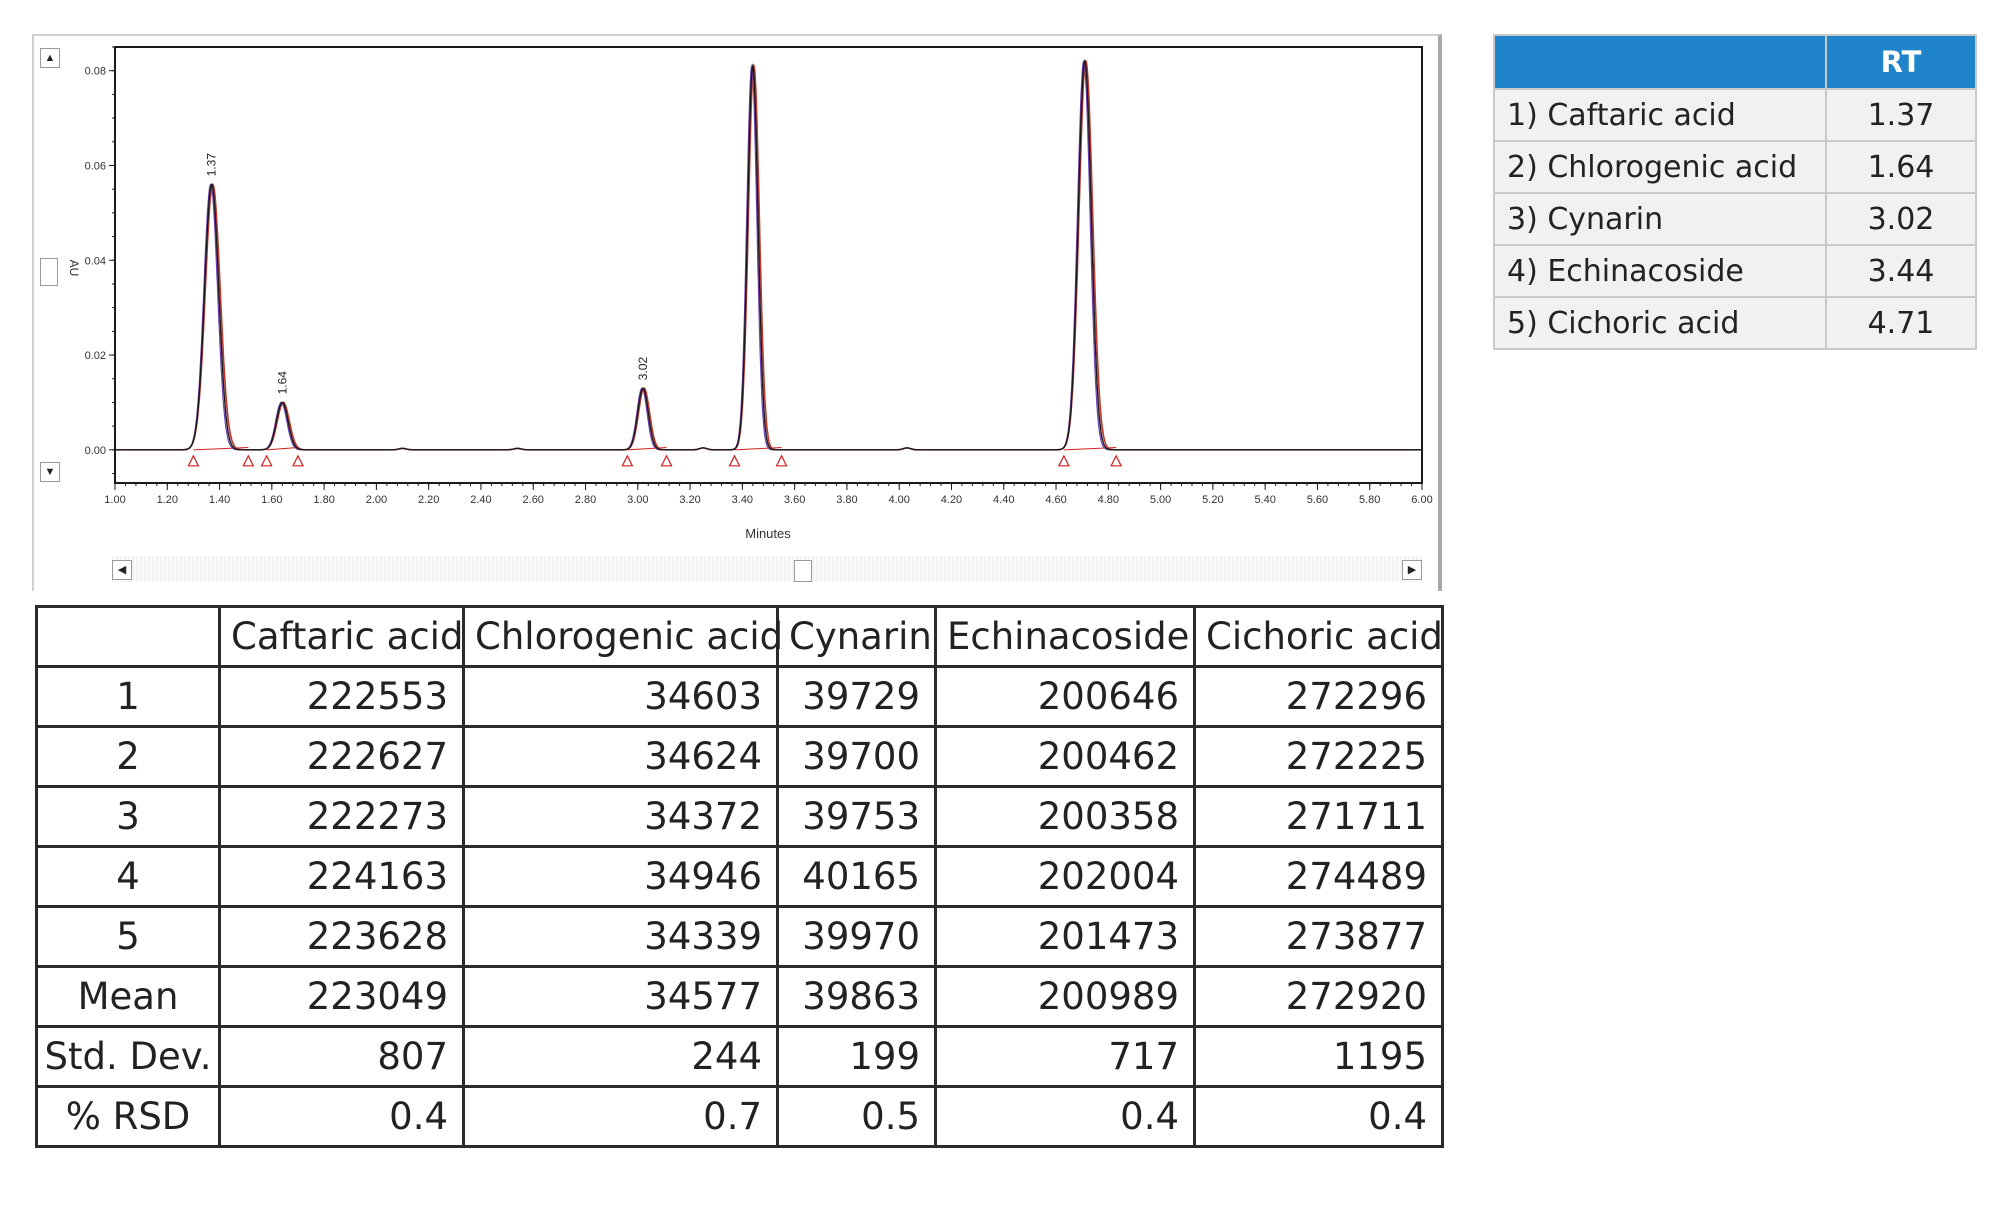 The width and height of the screenshot is (2000, 1230). I want to click on y-tick-label: 0.04, so click(95, 261).